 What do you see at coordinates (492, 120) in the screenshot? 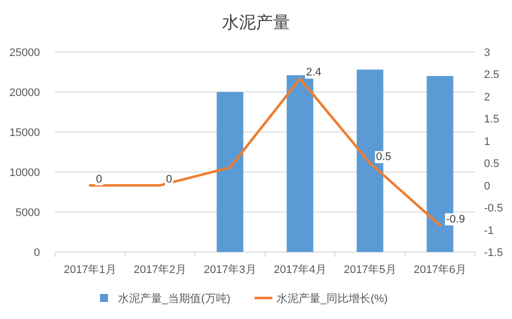
I see `y2-tick-label: 1.5` at bounding box center [492, 120].